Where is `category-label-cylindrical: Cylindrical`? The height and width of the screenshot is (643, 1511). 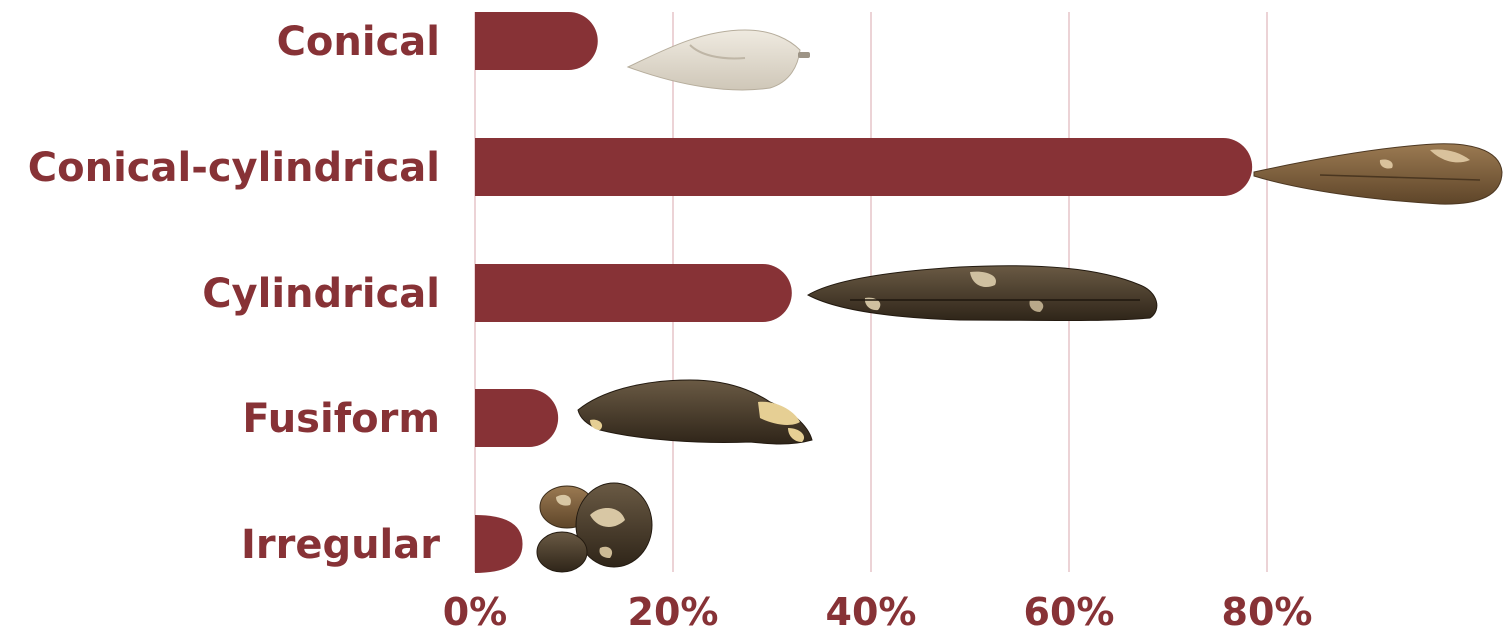
category-label-cylindrical: Cylindrical is located at coordinates (321, 294).